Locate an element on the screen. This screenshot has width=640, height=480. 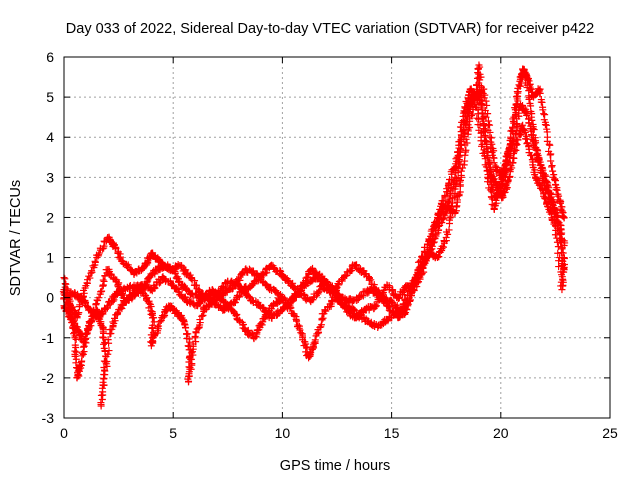
y-tick-label: 2 is located at coordinates (50, 217).